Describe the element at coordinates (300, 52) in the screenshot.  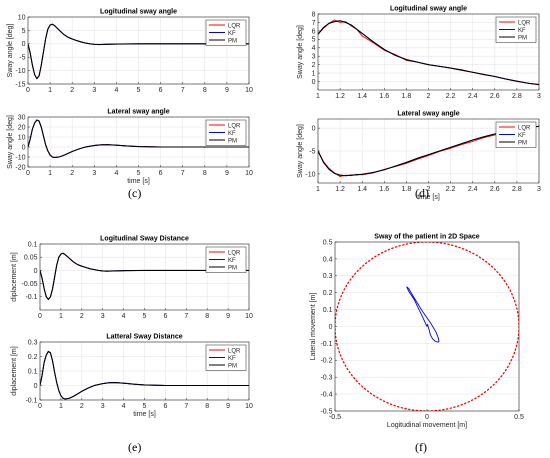
I see `y-axis-label: Sway angle [deg]` at that location.